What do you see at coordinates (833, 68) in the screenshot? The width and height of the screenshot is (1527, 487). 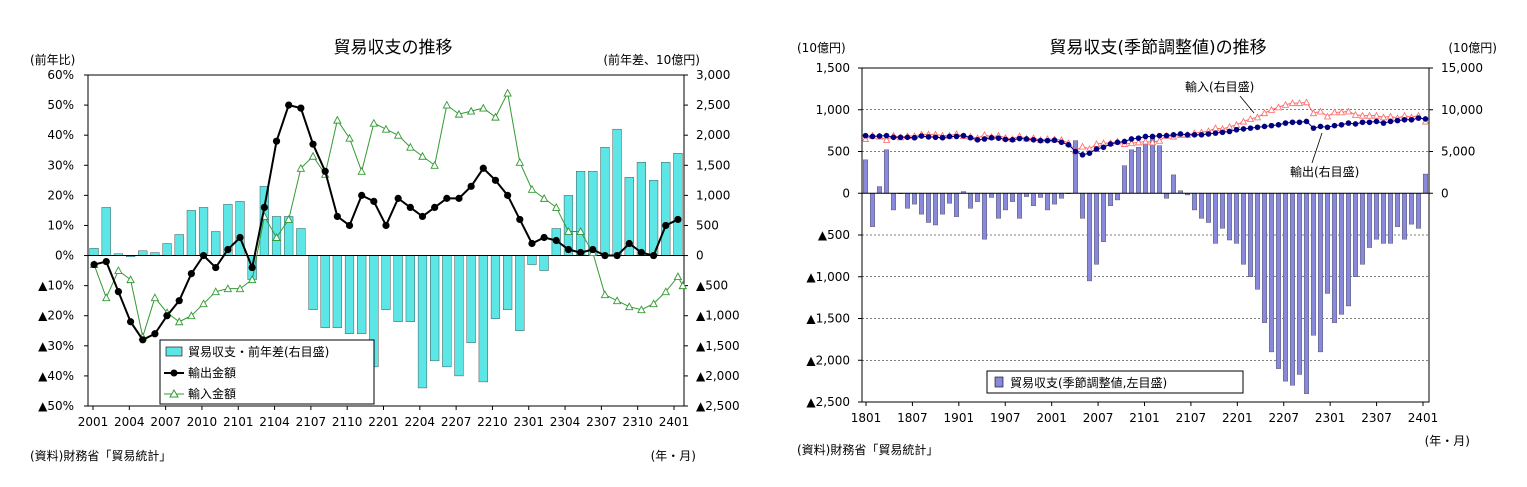 I see `chart2-left-tick-label: 1,500` at bounding box center [833, 68].